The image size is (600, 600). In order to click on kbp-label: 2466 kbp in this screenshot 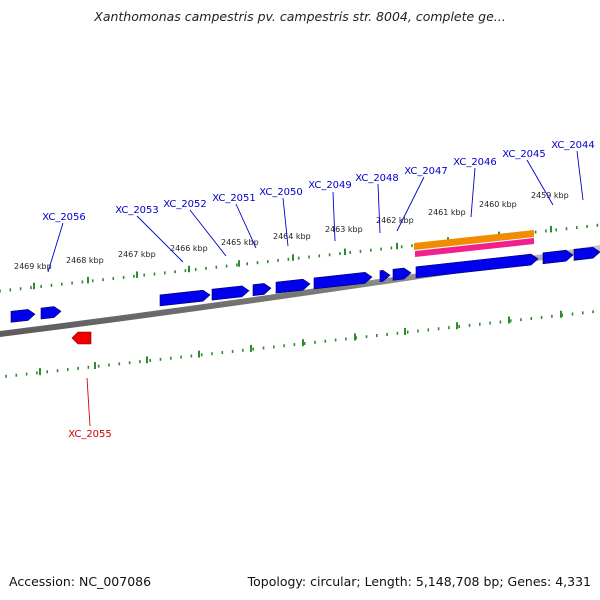, I will do `click(189, 248)`.